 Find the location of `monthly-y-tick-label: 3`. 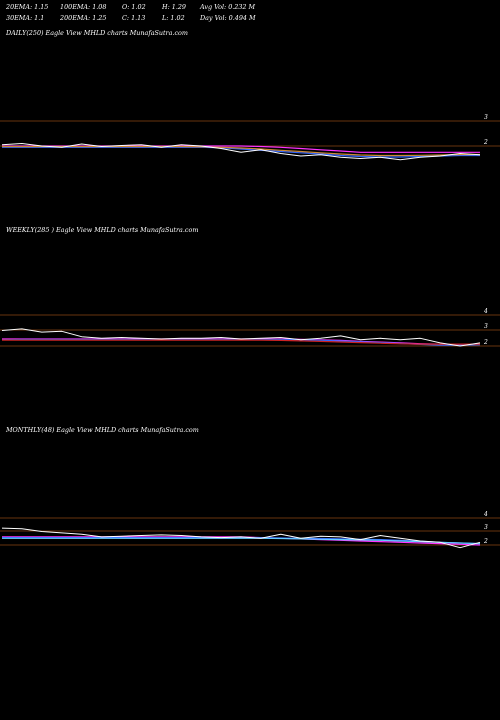

monthly-y-tick-label: 3 is located at coordinates (486, 527).